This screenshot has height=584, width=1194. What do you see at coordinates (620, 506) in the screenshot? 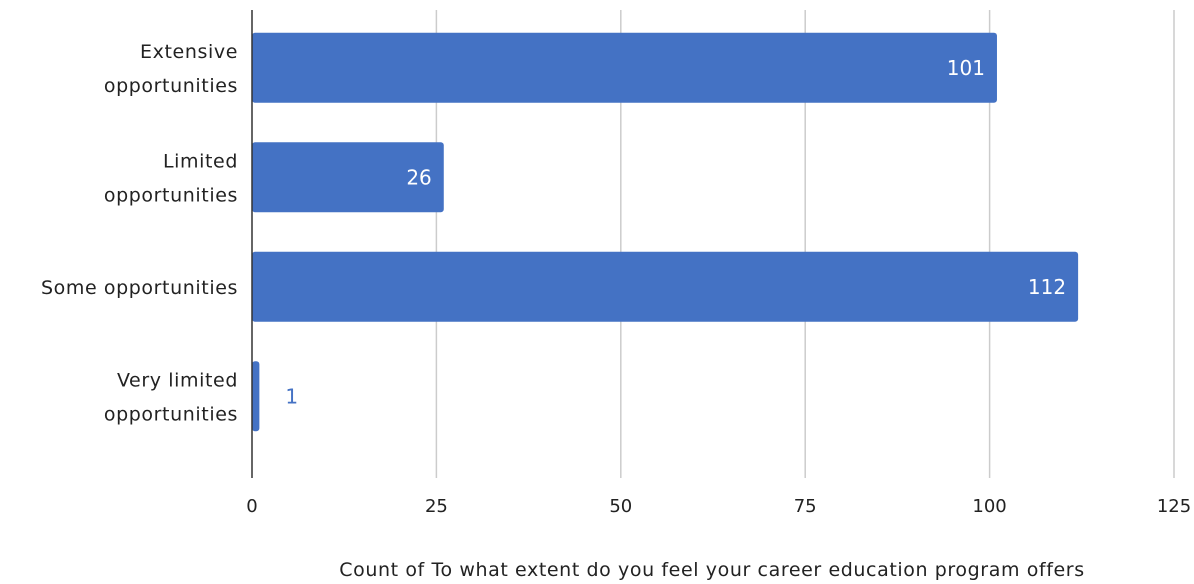
I see `x-tick-label-50: 50` at bounding box center [620, 506].